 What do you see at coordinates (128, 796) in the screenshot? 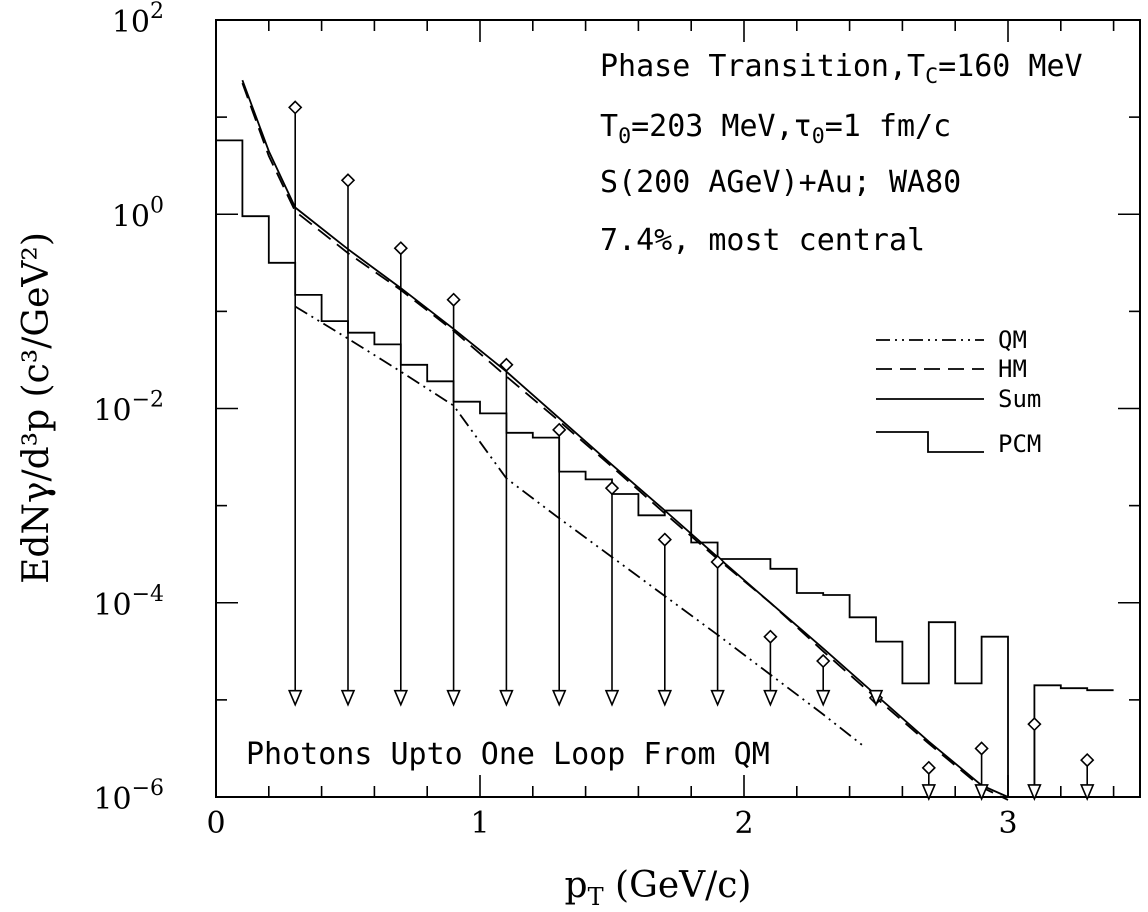
I see `y-tick-label: 10⁻⁶` at bounding box center [128, 796].